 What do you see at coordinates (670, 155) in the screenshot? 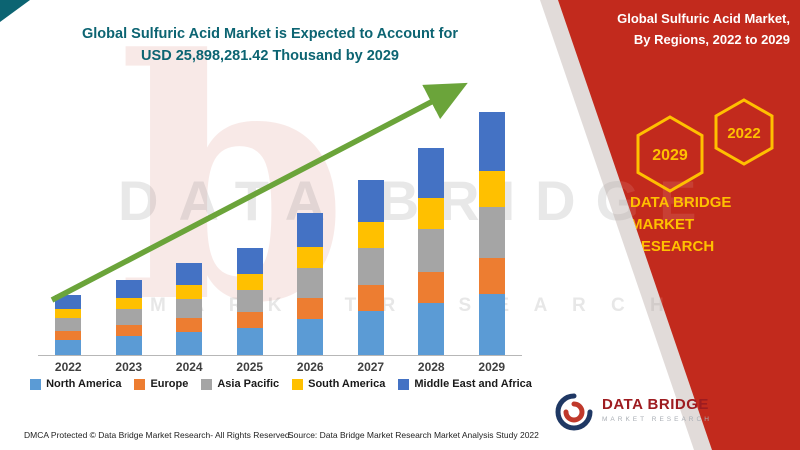
I see `hexagon-left-year: 2029` at bounding box center [670, 155].